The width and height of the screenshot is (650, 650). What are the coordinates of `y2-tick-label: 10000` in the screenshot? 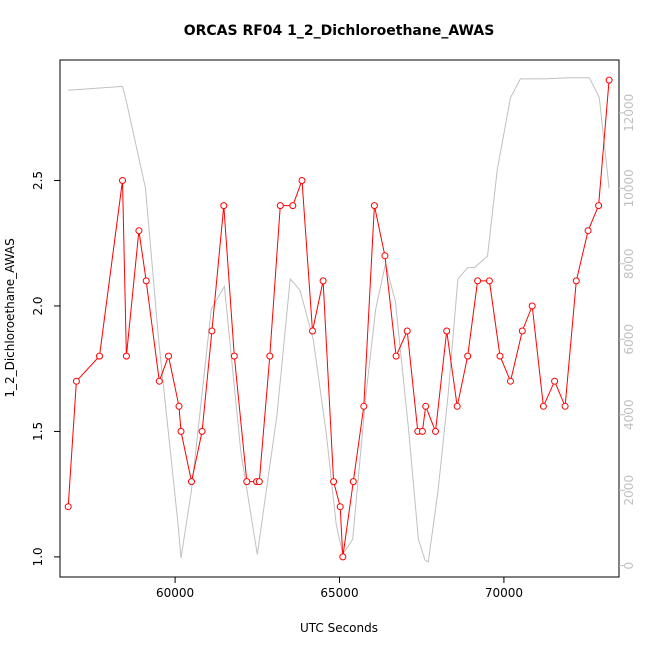 It's located at (629, 188).